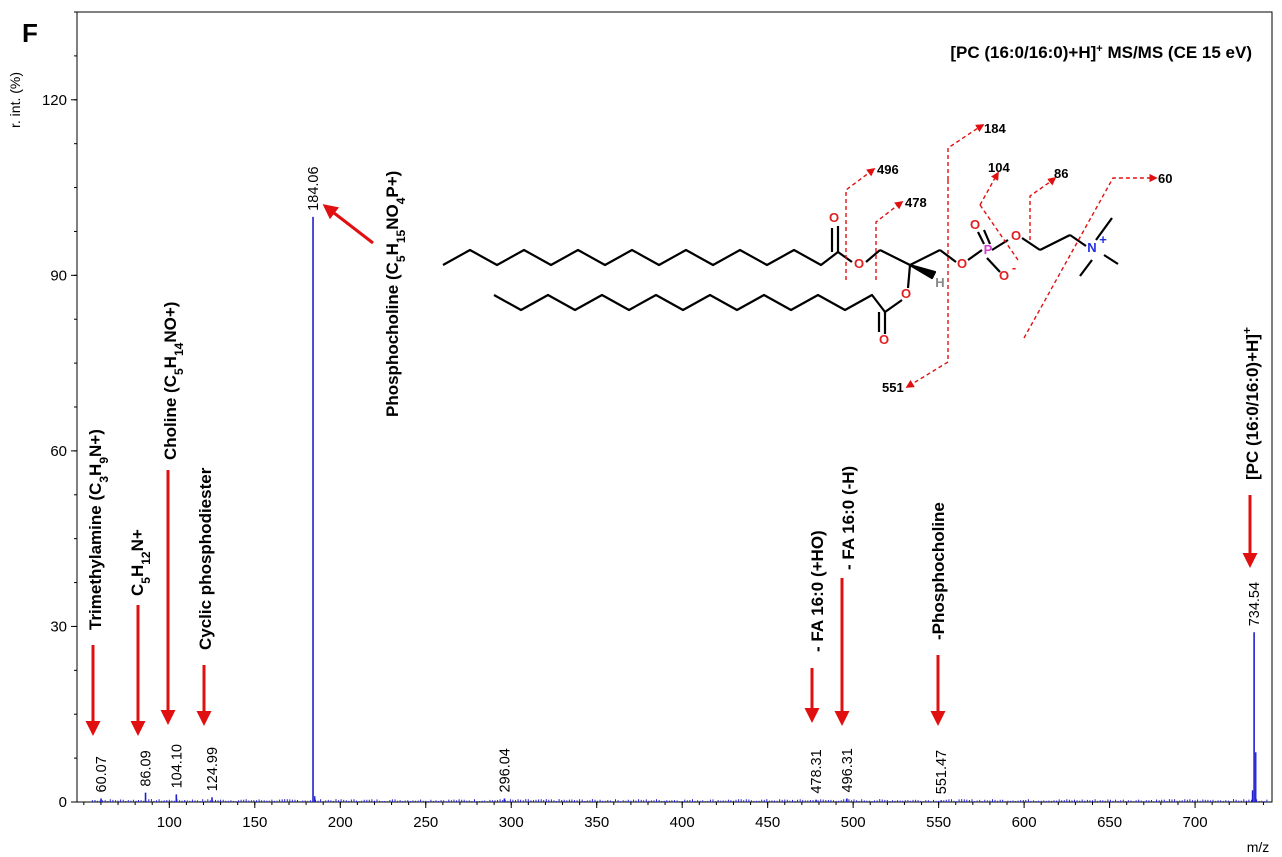 The height and width of the screenshot is (857, 1282). What do you see at coordinates (58, 626) in the screenshot?
I see `y-tick-label: 30` at bounding box center [58, 626].